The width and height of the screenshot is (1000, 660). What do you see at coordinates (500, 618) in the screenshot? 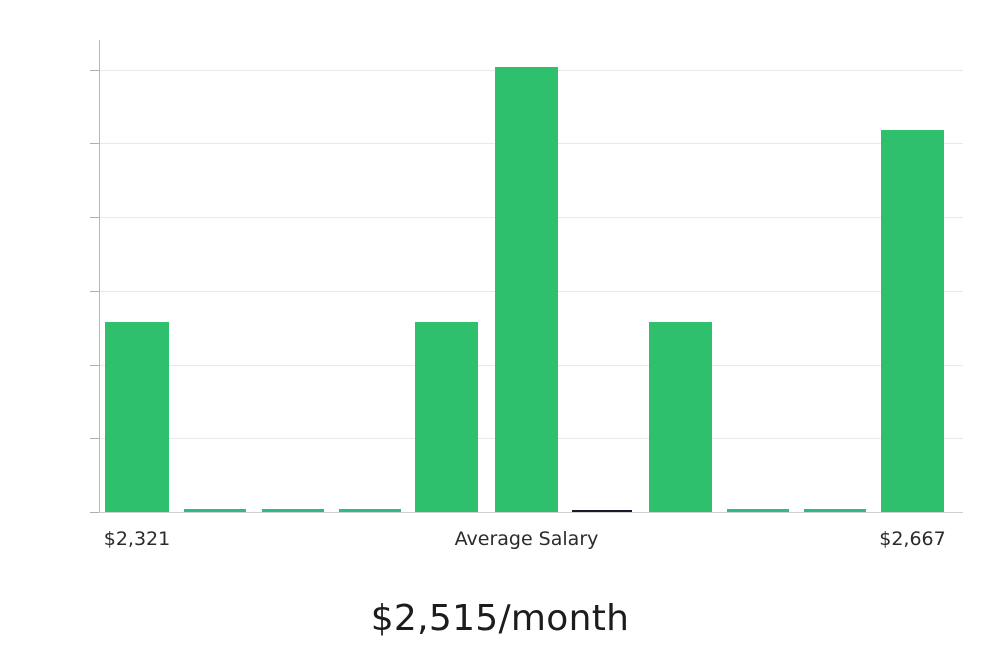
I see `chart-title: $2,515/month` at bounding box center [500, 618].